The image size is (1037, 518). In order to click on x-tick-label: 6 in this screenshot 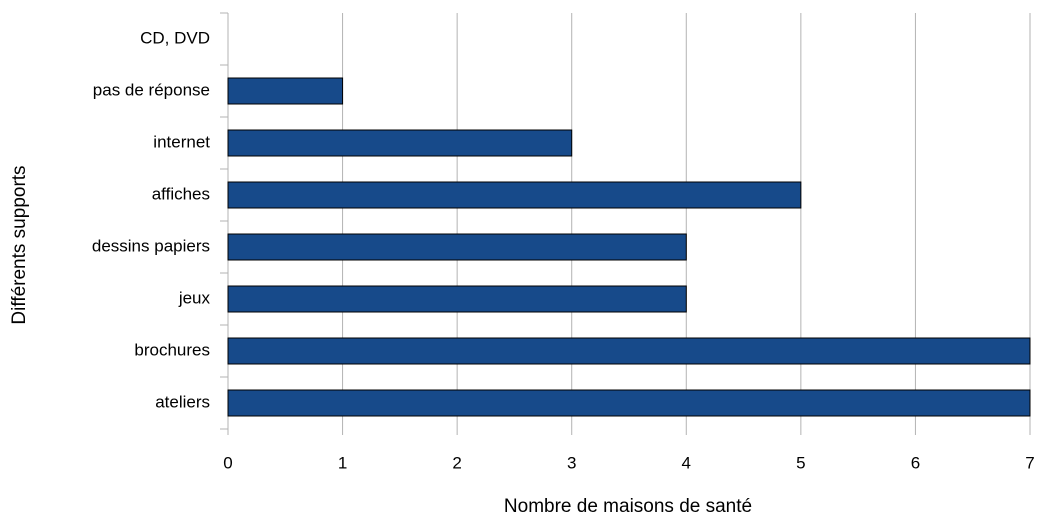, I will do `click(915, 462)`.